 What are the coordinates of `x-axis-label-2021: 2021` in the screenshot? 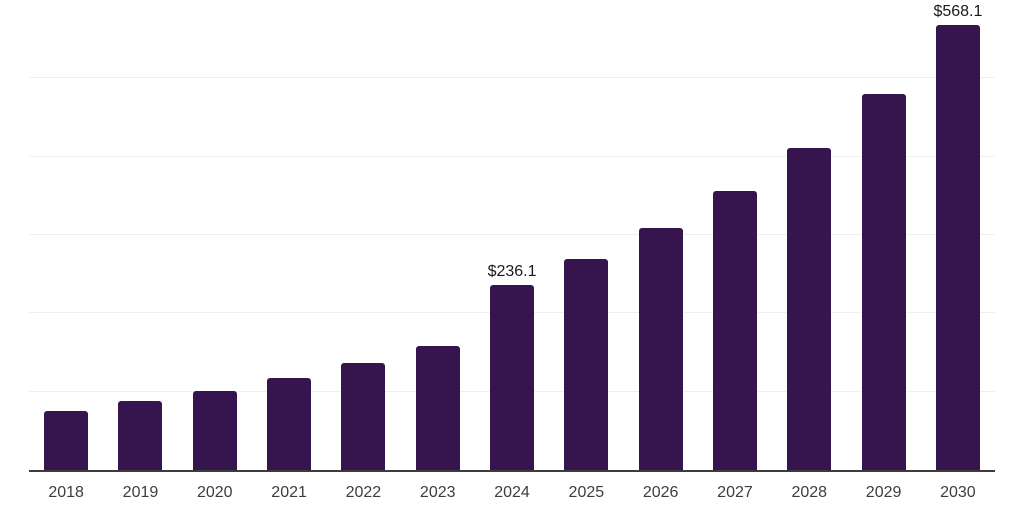 It's located at (289, 492).